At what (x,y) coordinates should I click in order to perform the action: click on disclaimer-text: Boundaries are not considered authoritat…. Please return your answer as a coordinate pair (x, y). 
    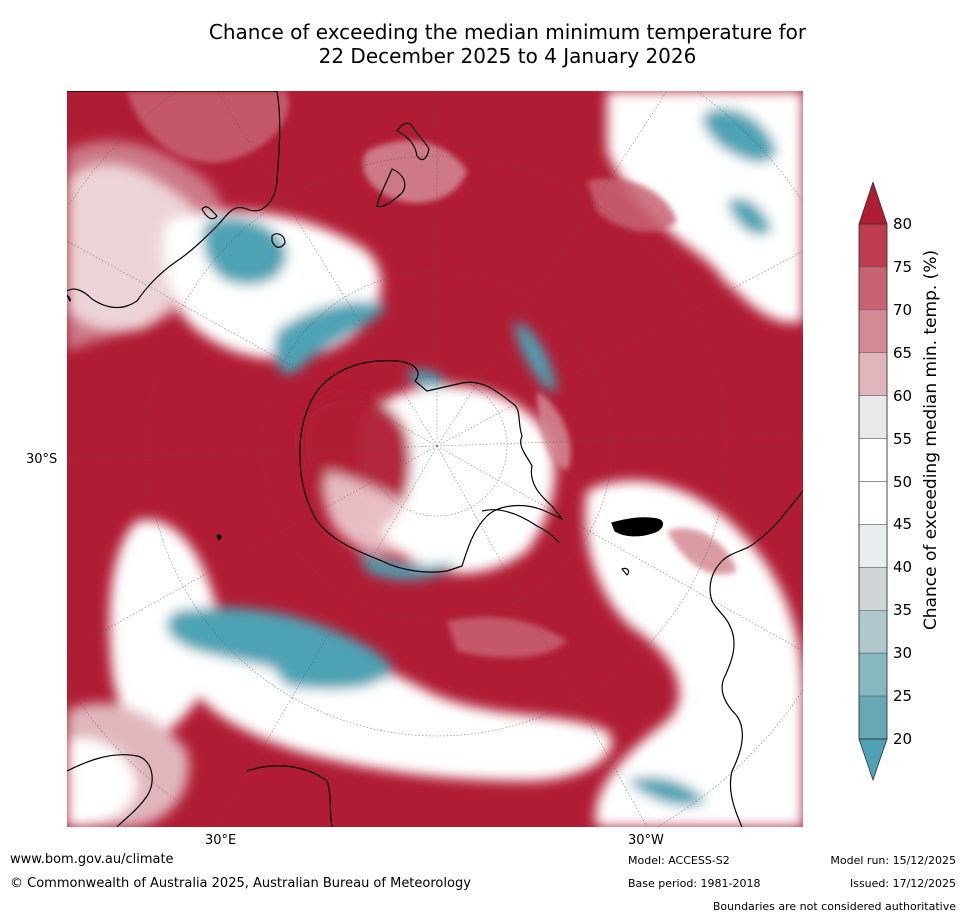
    Looking at the image, I should click on (834, 906).